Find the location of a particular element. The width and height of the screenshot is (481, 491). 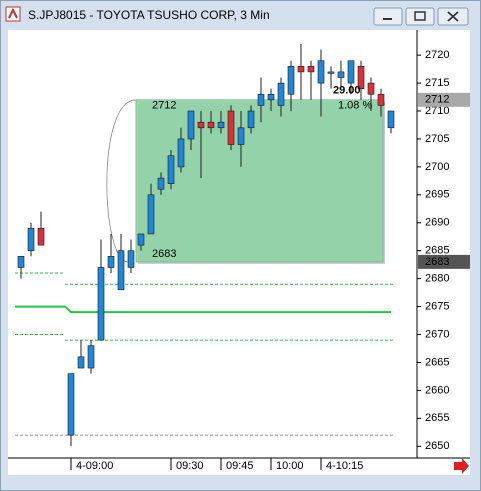

y-tick-label: 2665 is located at coordinates (437, 362).